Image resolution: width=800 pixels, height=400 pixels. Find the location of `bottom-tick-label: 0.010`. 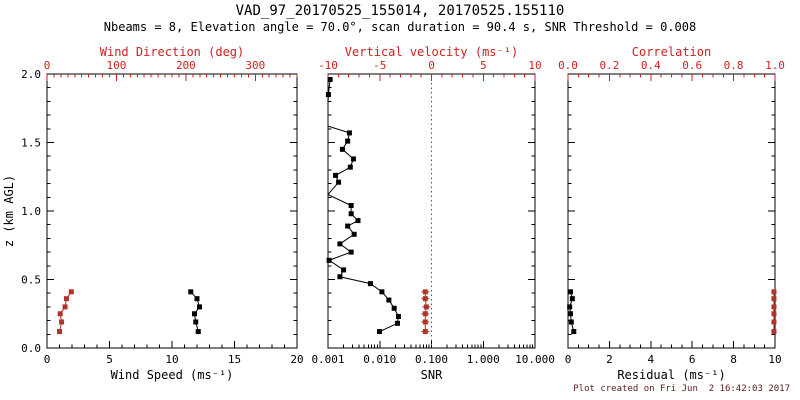

bottom-tick-label: 0.010 is located at coordinates (379, 359).